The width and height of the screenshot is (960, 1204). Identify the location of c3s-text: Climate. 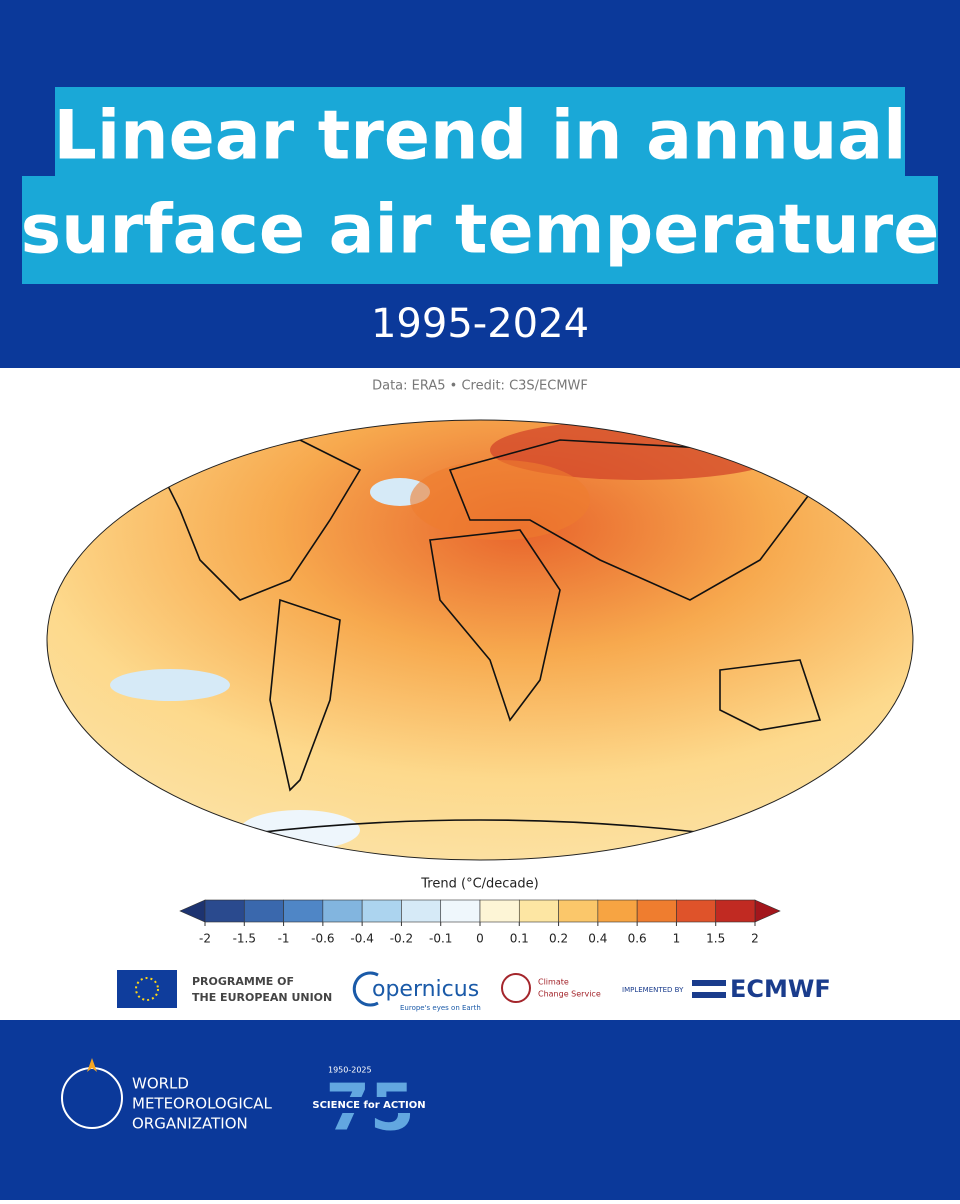
(553, 982).